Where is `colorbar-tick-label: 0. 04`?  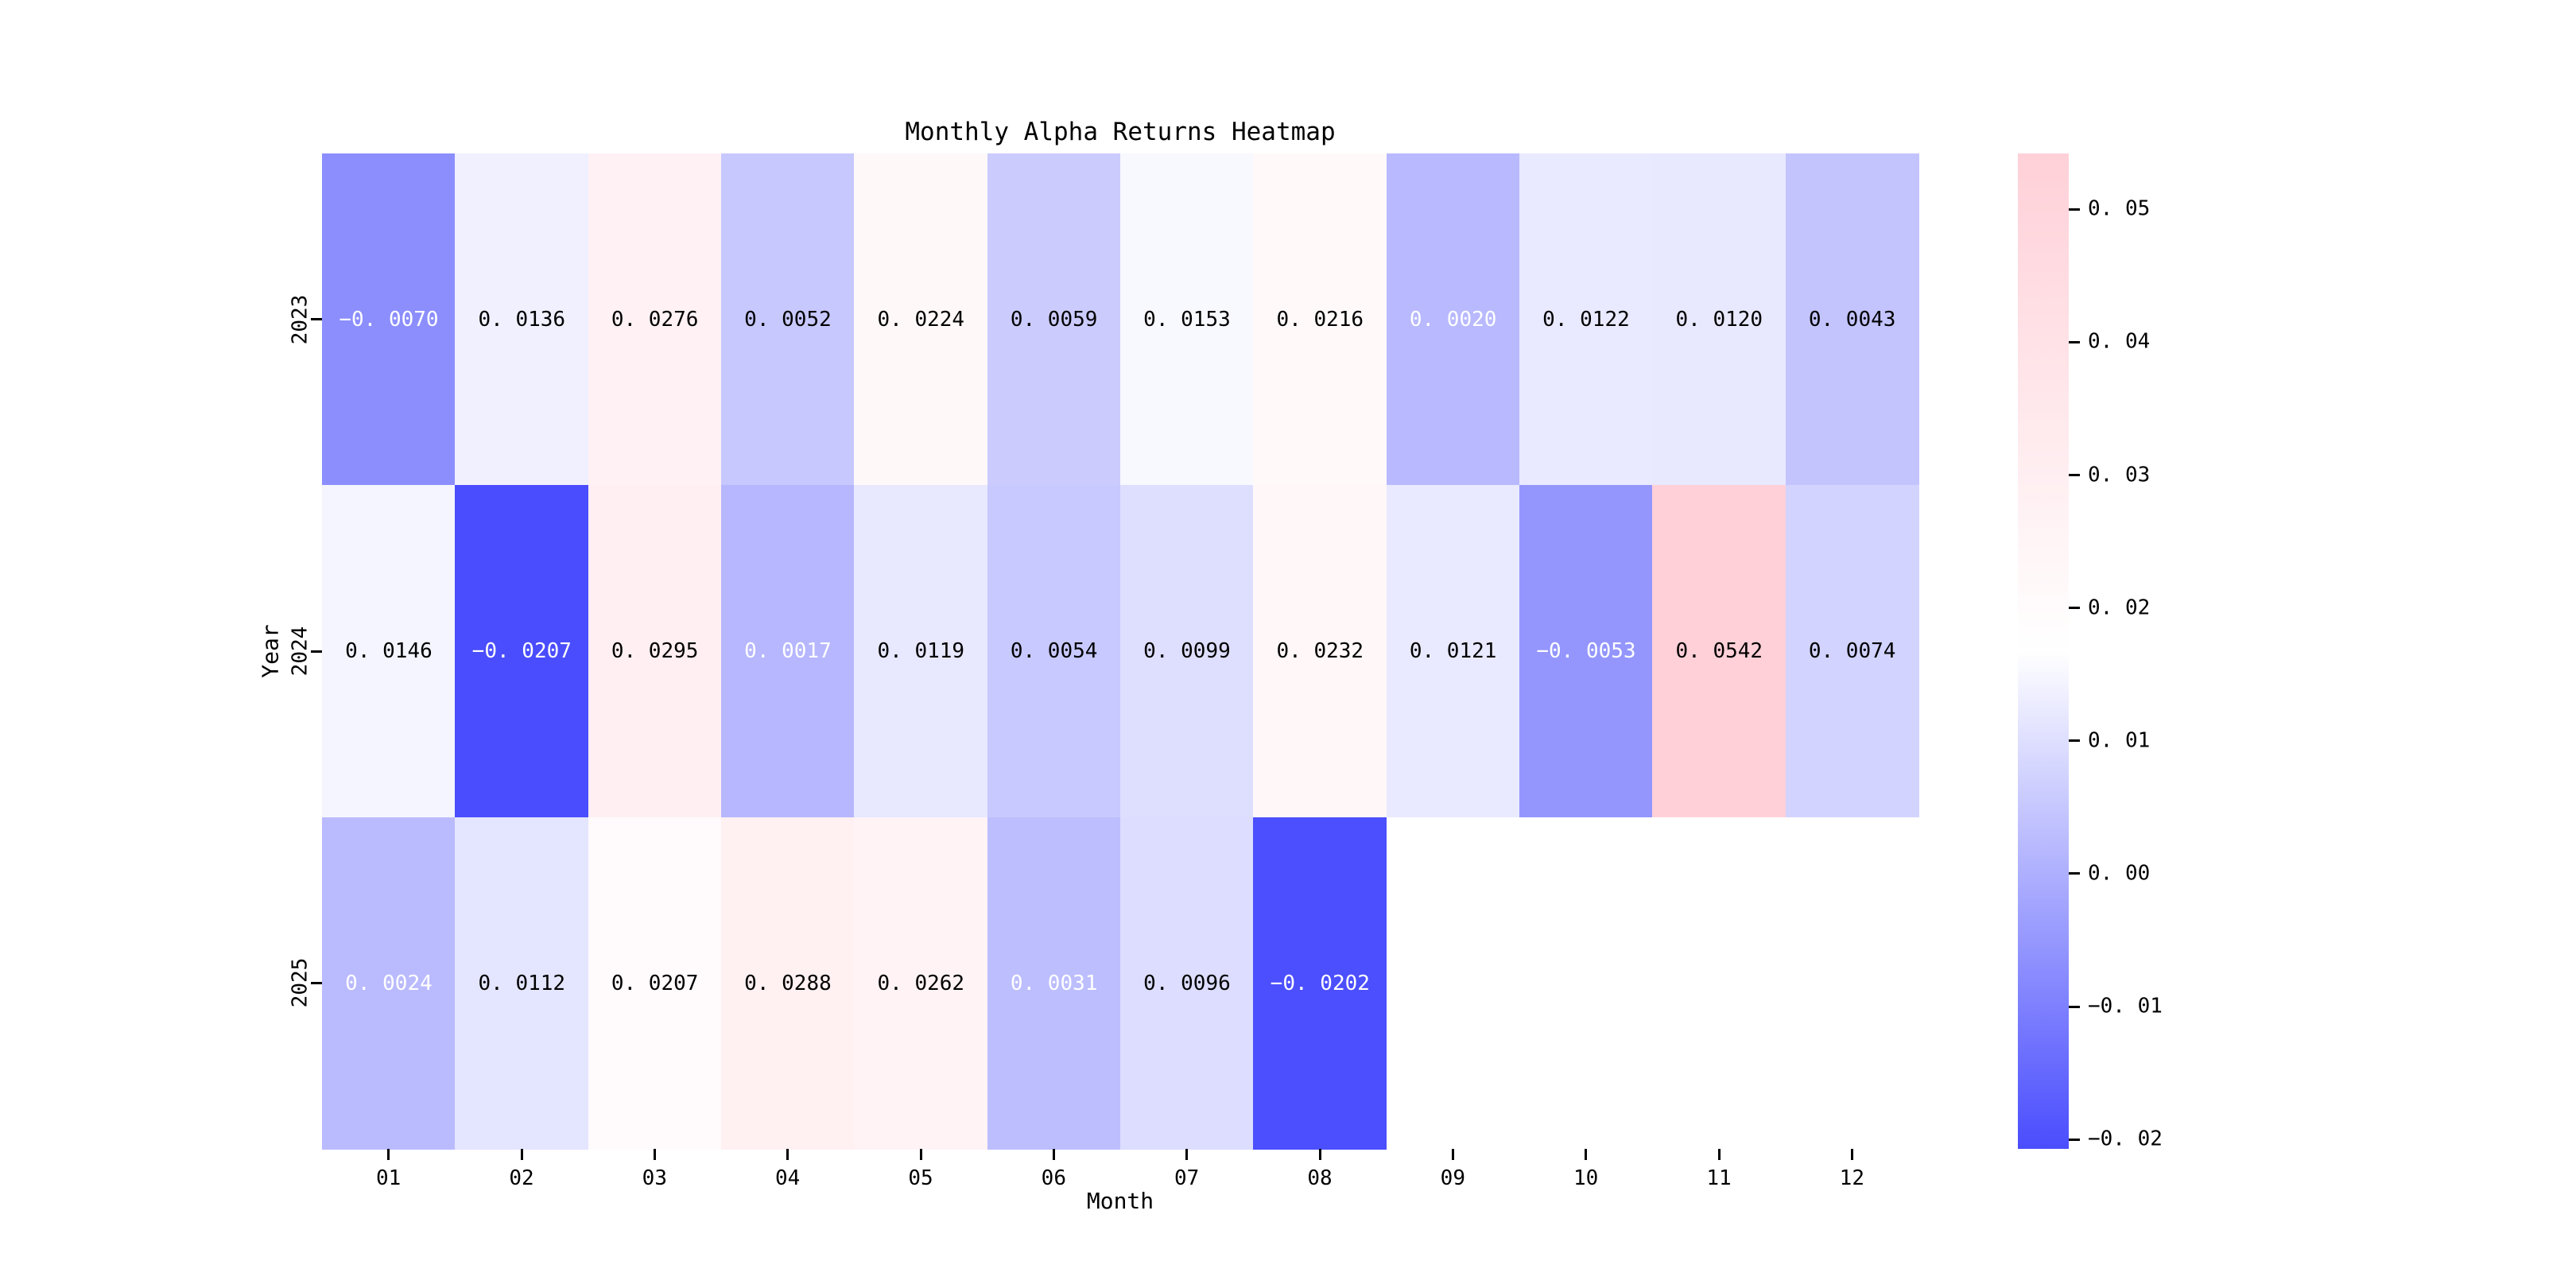
colorbar-tick-label: 0. 04 is located at coordinates (2119, 342).